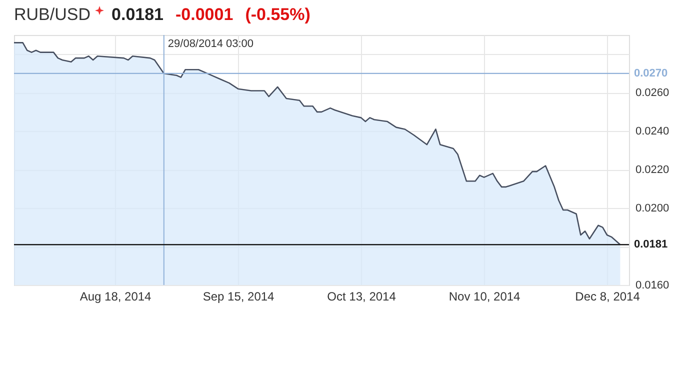 The width and height of the screenshot is (690, 370). Describe the element at coordinates (651, 73) in the screenshot. I see `ref-line-label: 0.0270` at that location.